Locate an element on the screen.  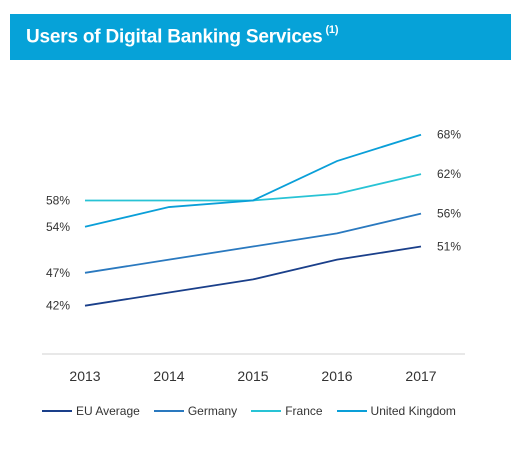
legend-item: Germany is located at coordinates (195, 411).